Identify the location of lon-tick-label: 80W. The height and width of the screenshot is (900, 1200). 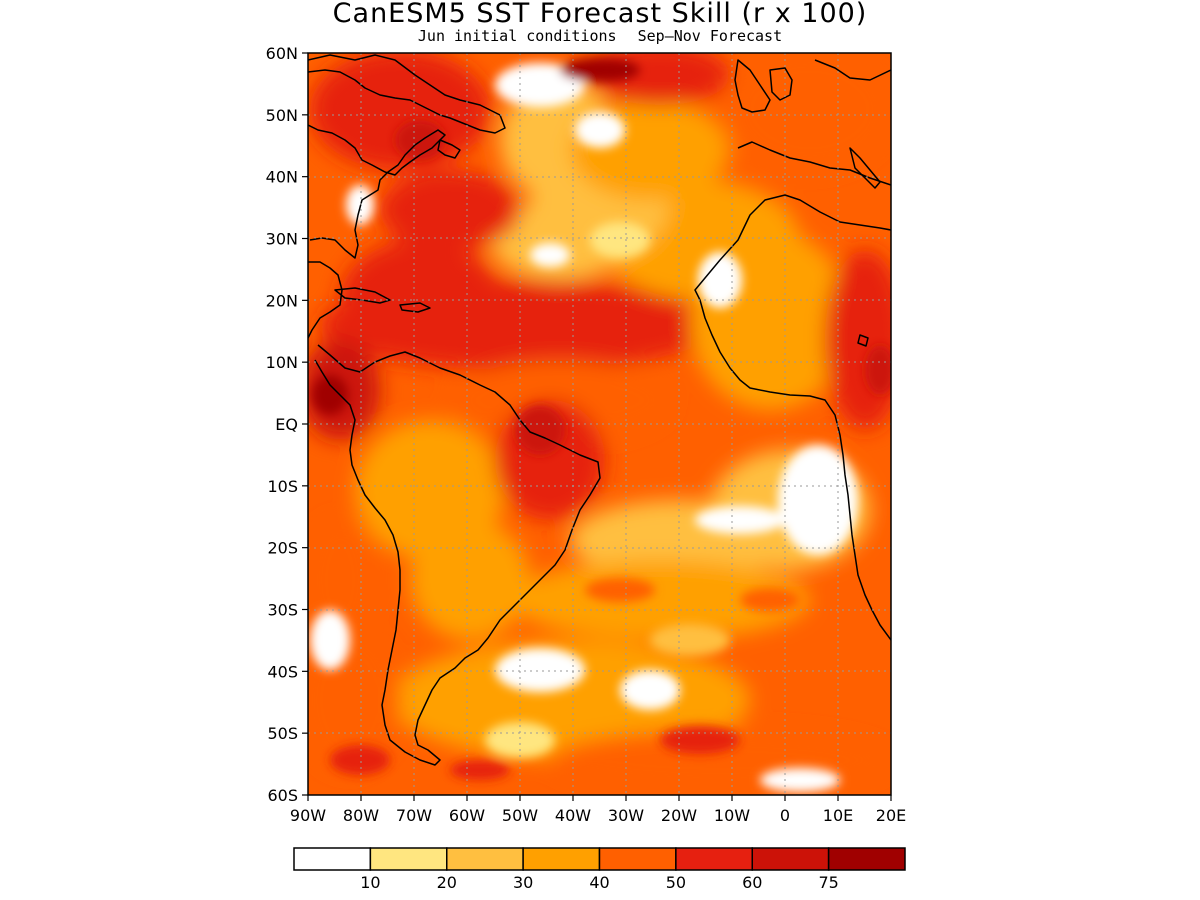
(361, 815).